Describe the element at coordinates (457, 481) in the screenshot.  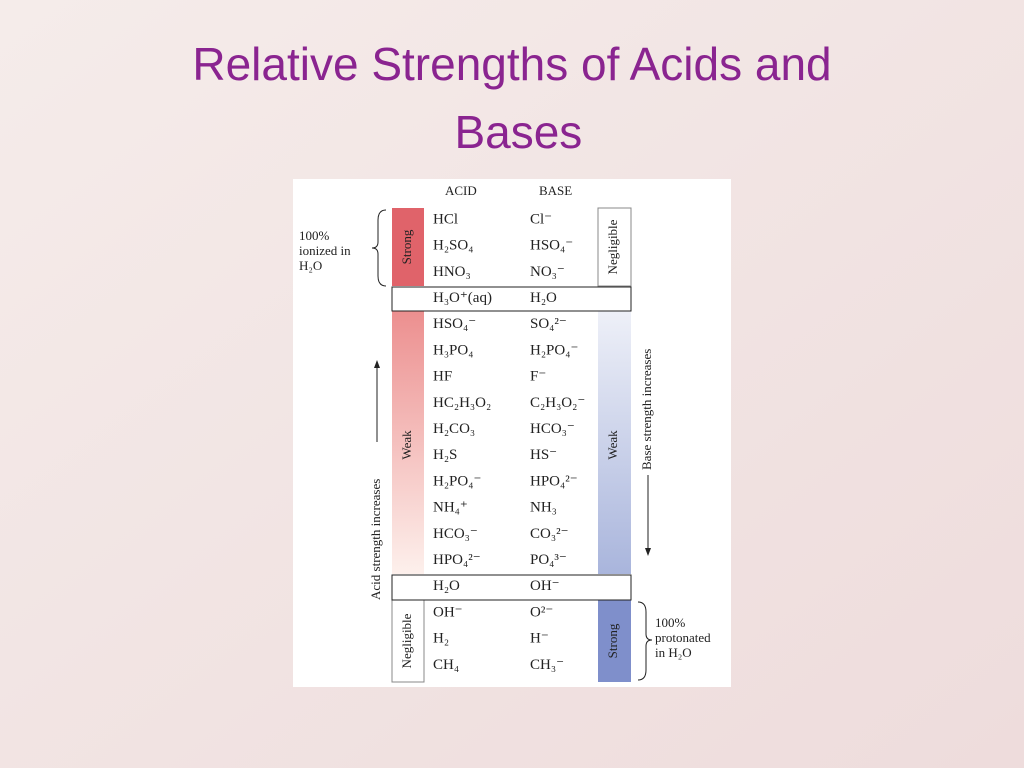
I see `acid-formula: H₂PO₄⁻` at that location.